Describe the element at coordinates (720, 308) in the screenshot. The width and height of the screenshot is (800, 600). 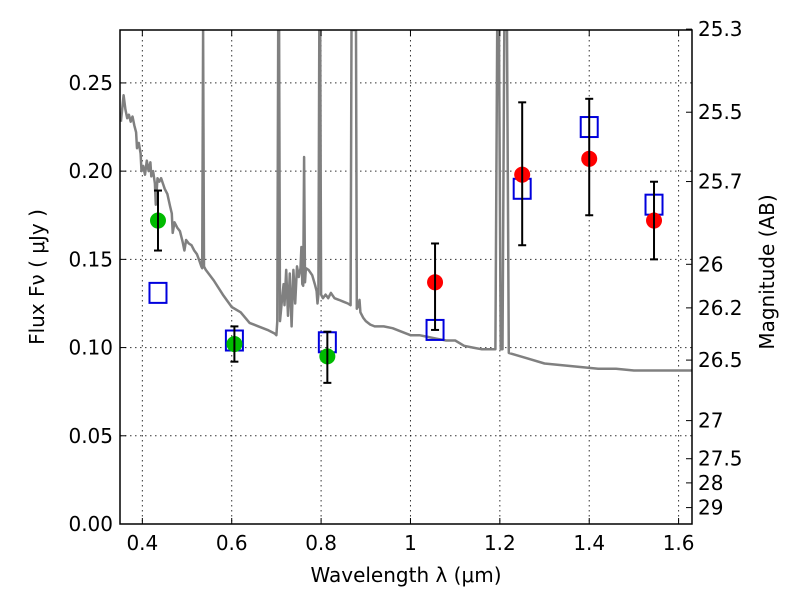
I see `y2-tick-label: 26.2` at that location.